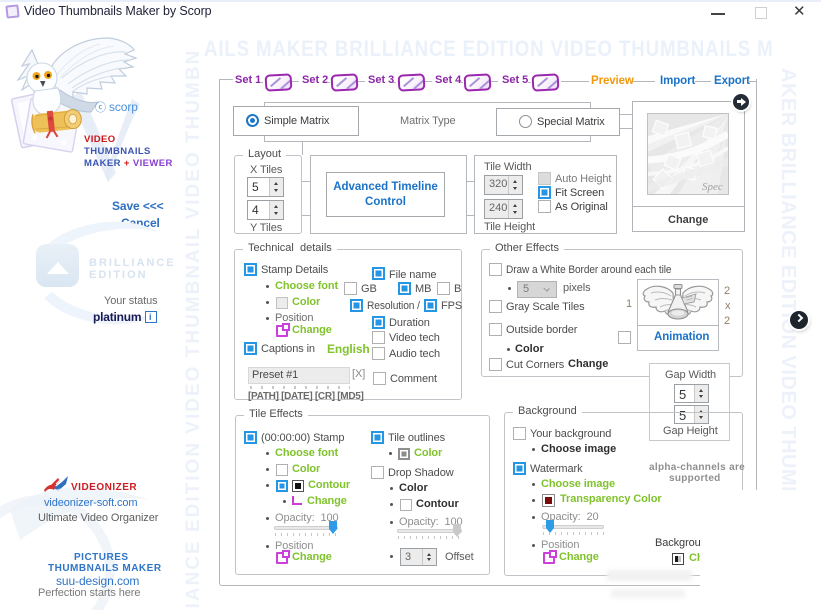 Image resolution: width=821 pixels, height=610 pixels. I want to click on svg-text: Spec, so click(712, 187).